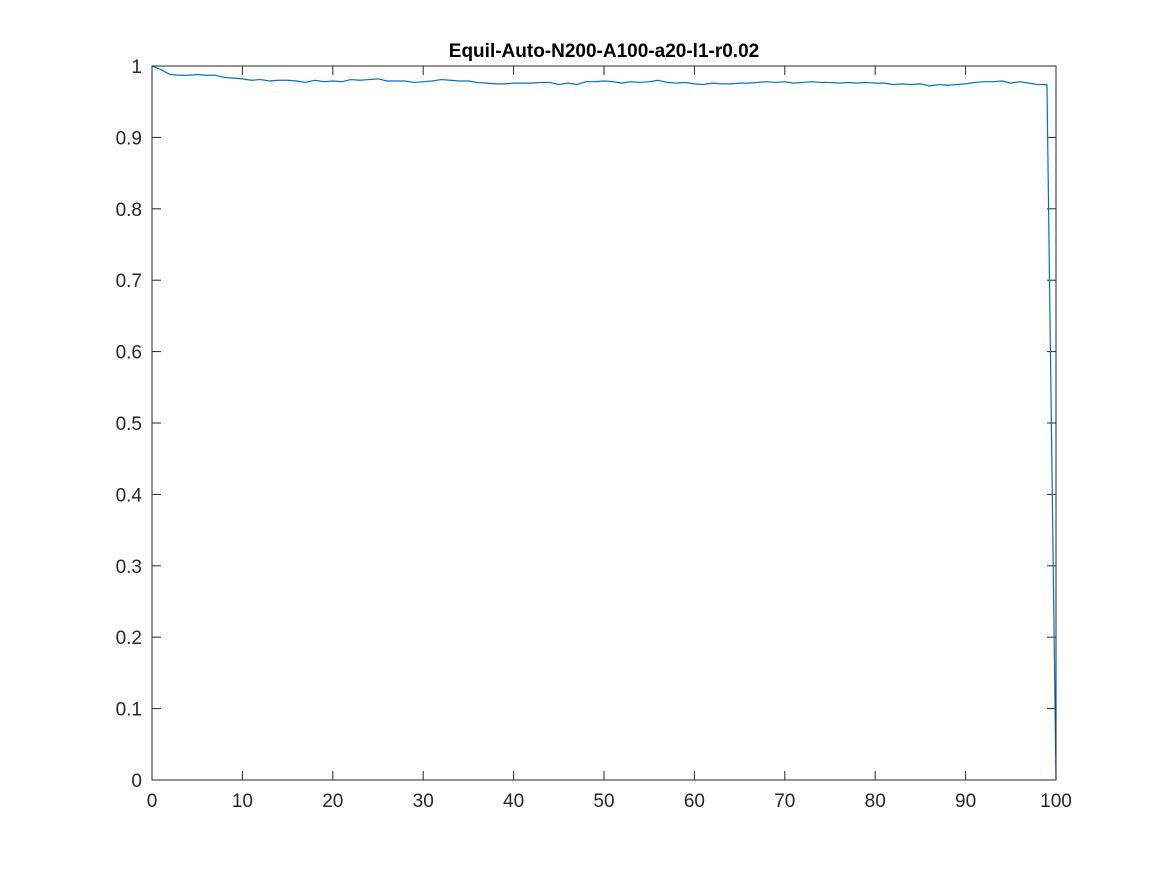  What do you see at coordinates (129, 138) in the screenshot?
I see `y-tick-label: 0.9` at bounding box center [129, 138].